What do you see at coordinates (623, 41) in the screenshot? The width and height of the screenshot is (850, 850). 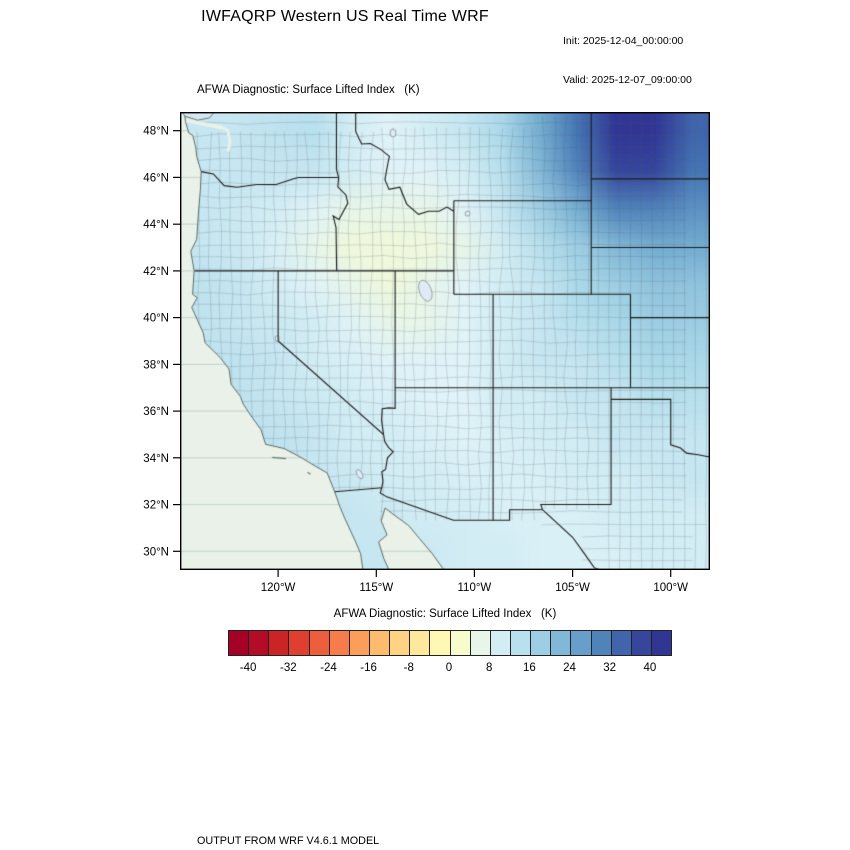 I see `init-time-label: Init: 2025-12-04_00:00:00` at bounding box center [623, 41].